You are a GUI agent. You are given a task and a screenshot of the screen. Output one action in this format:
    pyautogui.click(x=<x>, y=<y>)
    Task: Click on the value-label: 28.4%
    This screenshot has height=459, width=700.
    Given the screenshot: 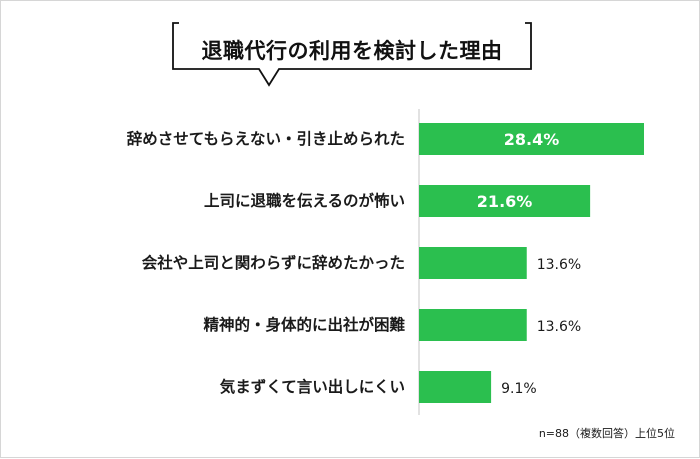 What is the action you would take?
    pyautogui.click(x=532, y=139)
    